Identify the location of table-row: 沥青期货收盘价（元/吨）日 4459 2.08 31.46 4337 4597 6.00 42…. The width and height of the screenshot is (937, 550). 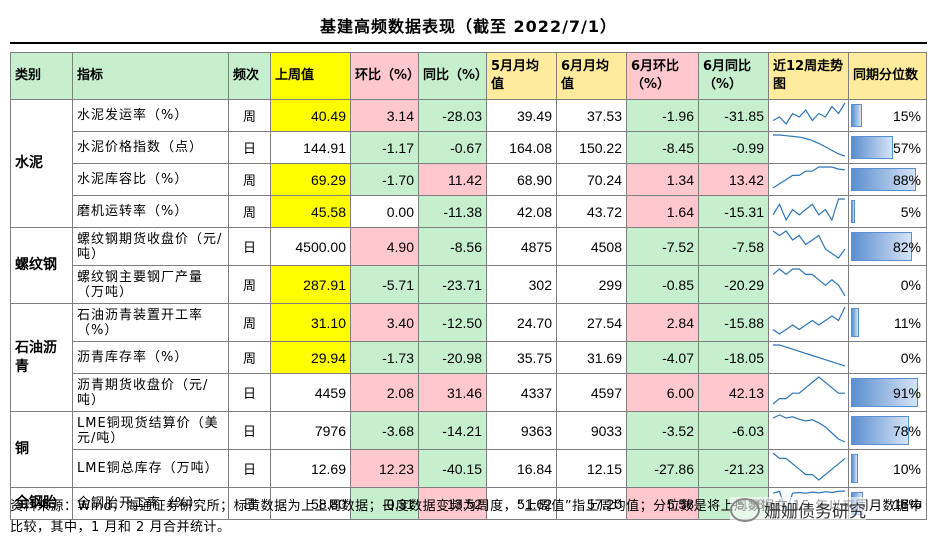
(469, 392).